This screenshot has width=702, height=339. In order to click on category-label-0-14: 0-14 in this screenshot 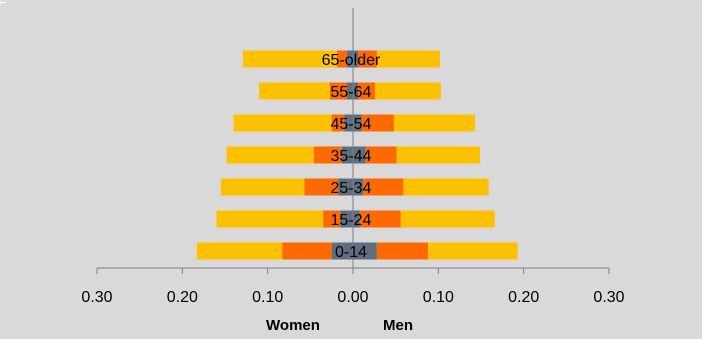, I will do `click(351, 252)`.